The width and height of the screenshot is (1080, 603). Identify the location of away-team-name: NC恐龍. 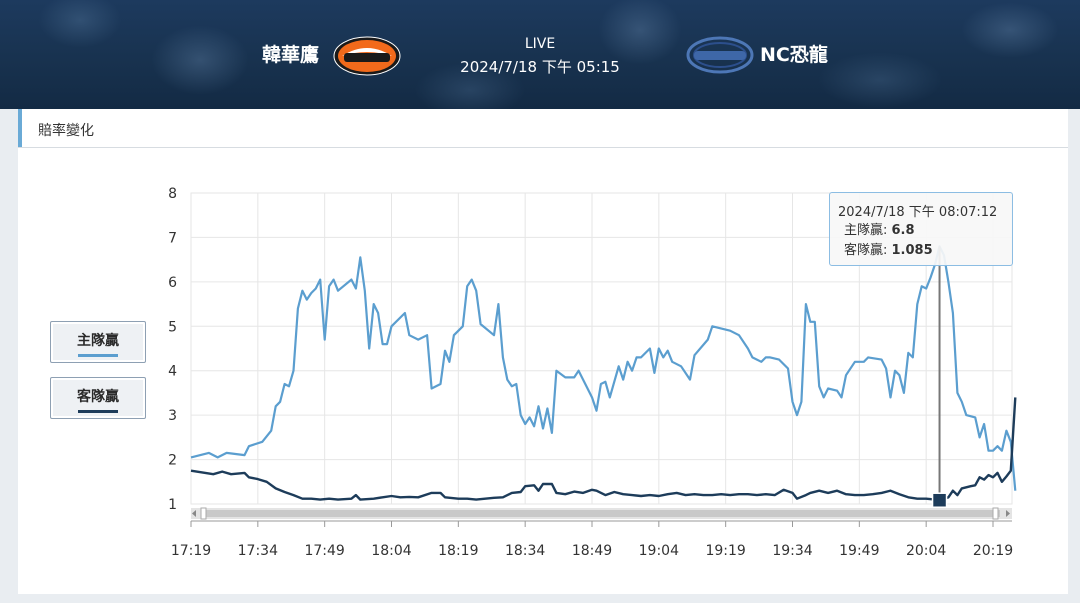
(794, 55).